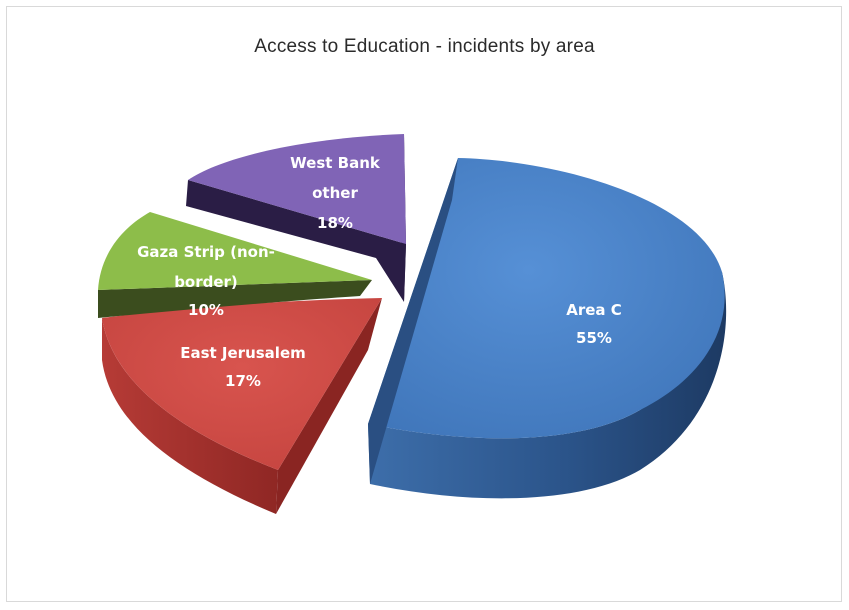 The height and width of the screenshot is (610, 849). I want to click on slice-west-bank-side, so click(296, 241).